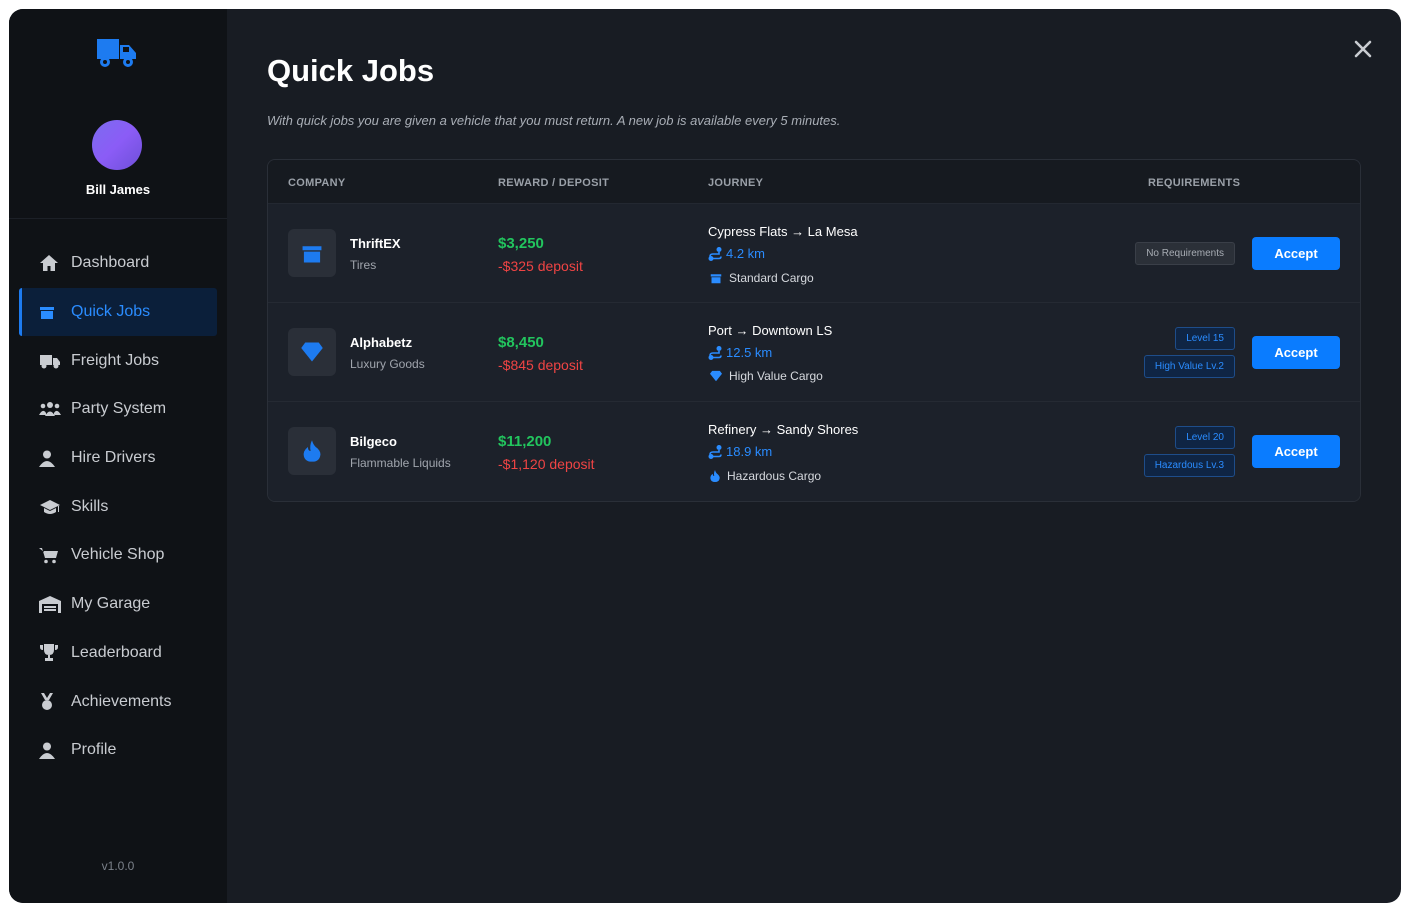 The width and height of the screenshot is (1412, 913). Describe the element at coordinates (113, 458) in the screenshot. I see `sidebar-item-label: Hire Drivers` at that location.